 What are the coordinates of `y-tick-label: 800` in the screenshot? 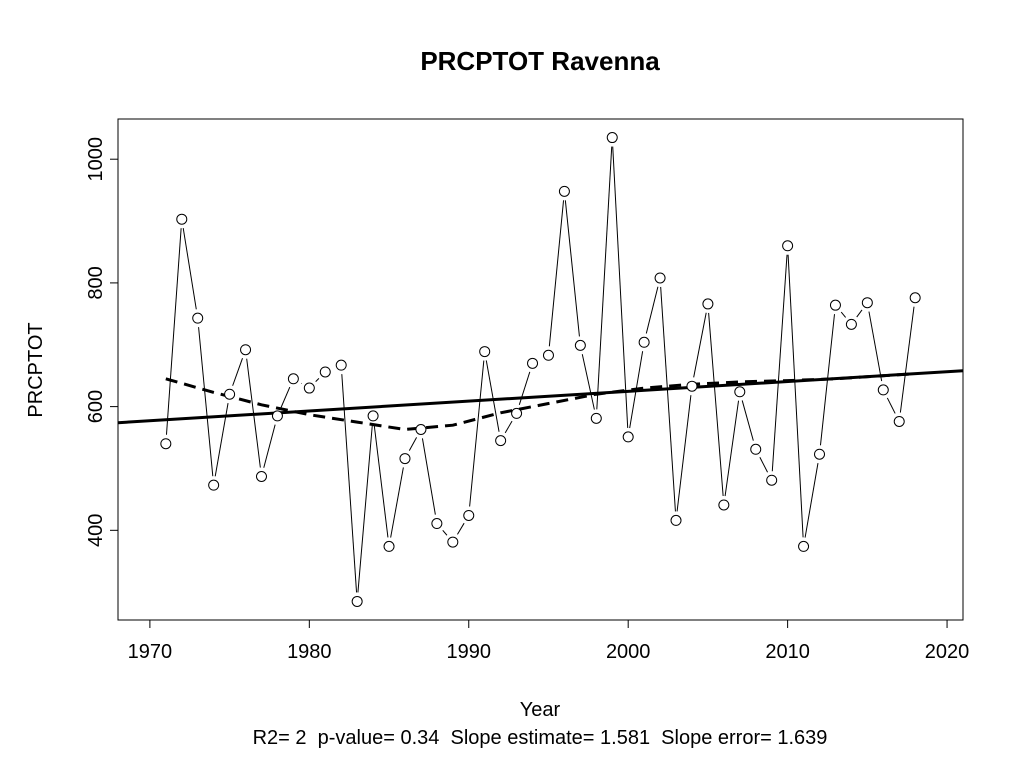 It's located at (96, 282).